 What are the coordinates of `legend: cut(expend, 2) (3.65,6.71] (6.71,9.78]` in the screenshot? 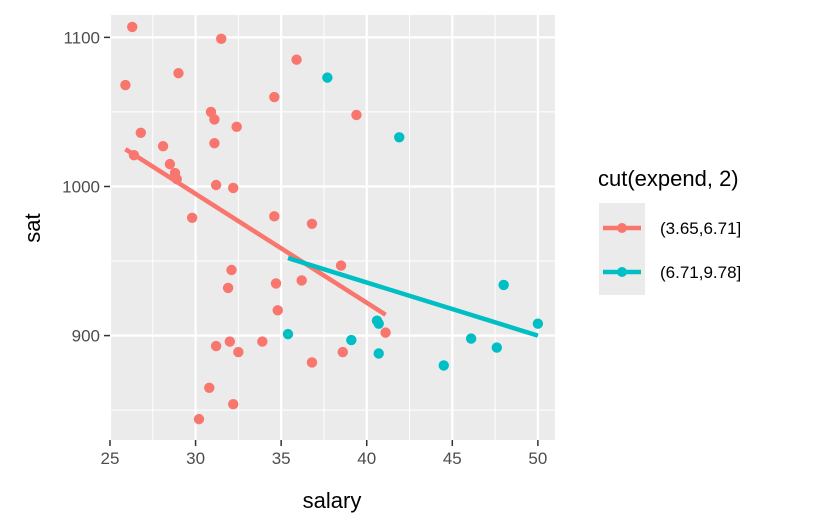 It's located at (669, 230).